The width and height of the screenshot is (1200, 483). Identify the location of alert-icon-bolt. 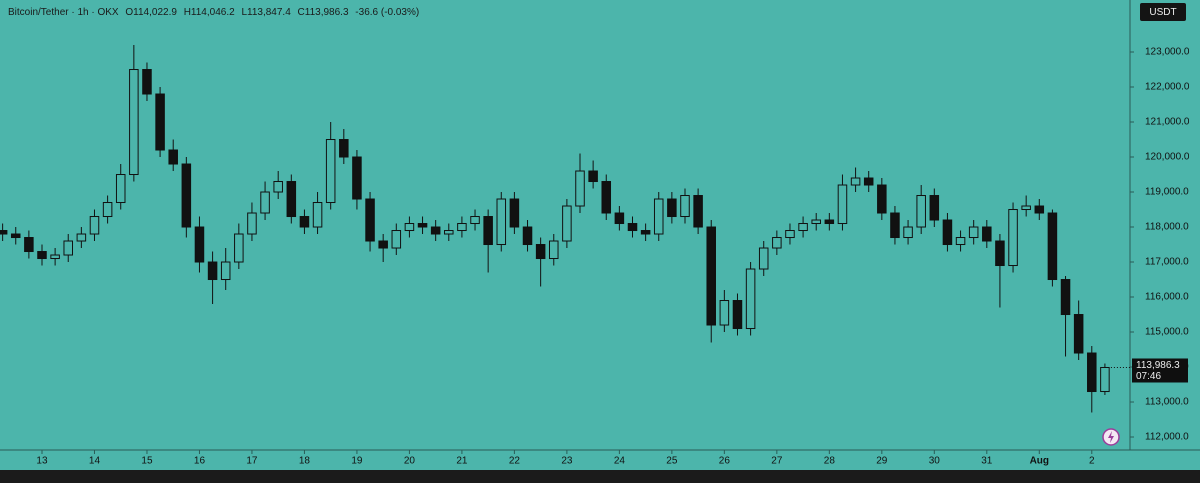
(1111, 437).